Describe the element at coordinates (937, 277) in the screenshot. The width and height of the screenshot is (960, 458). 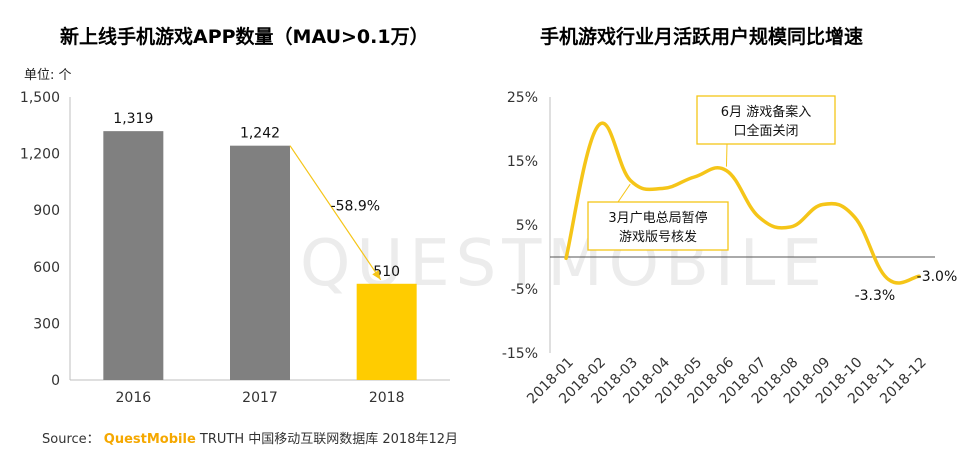
I see `point-value-label: -3.0%` at that location.